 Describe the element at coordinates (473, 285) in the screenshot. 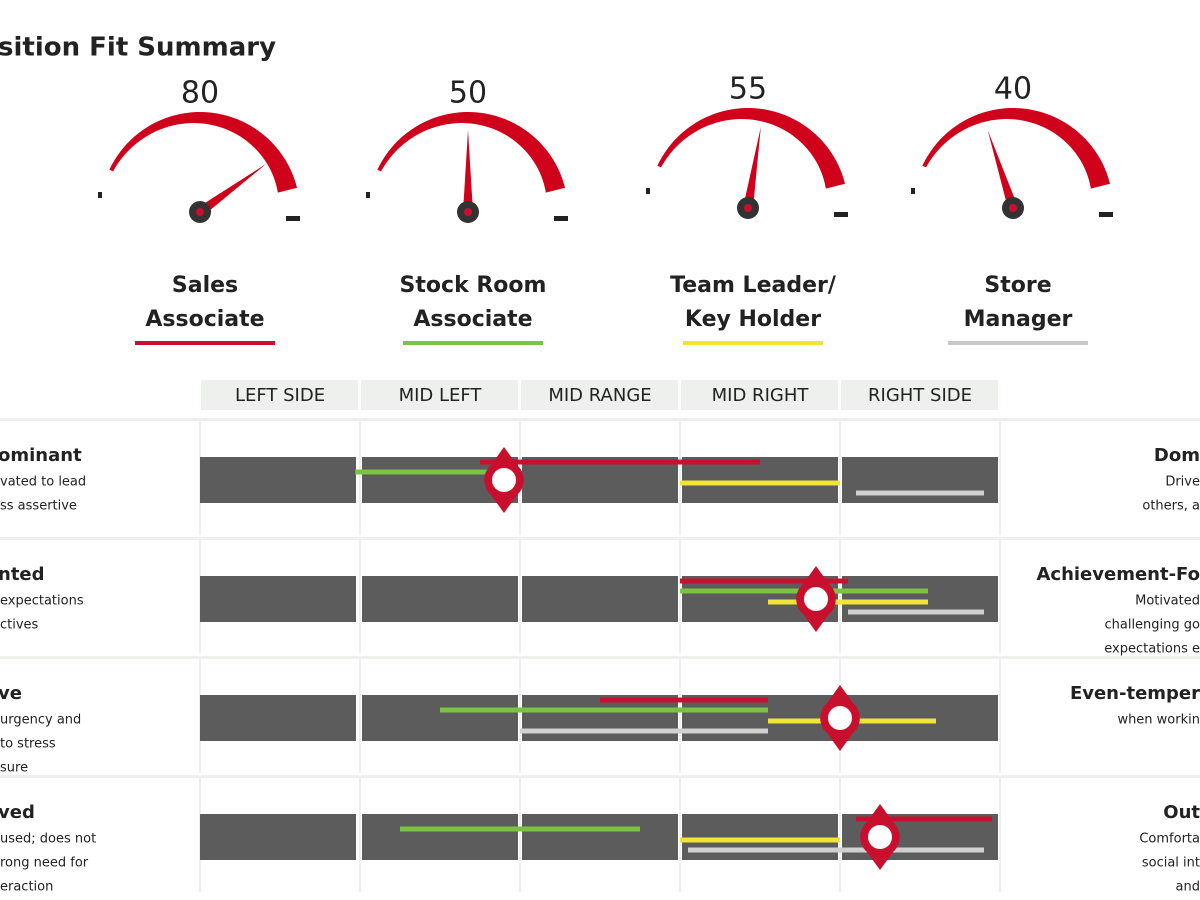

I see `gauge-label: Stock Room` at that location.